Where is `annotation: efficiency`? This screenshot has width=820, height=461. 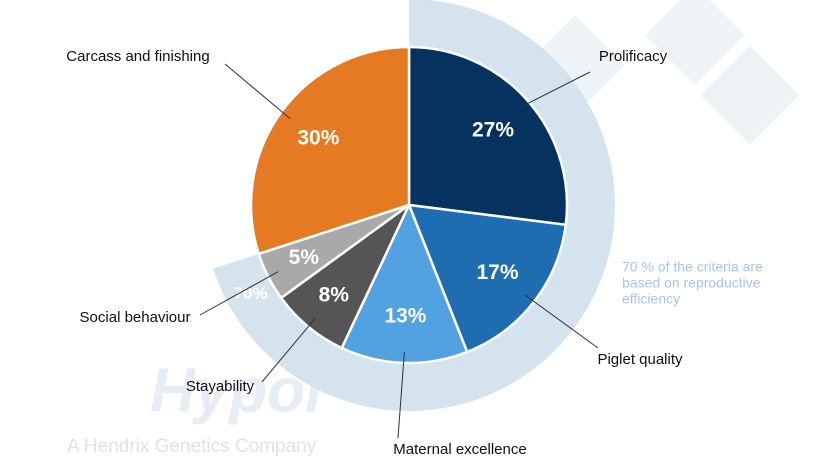 annotation: efficiency is located at coordinates (651, 299).